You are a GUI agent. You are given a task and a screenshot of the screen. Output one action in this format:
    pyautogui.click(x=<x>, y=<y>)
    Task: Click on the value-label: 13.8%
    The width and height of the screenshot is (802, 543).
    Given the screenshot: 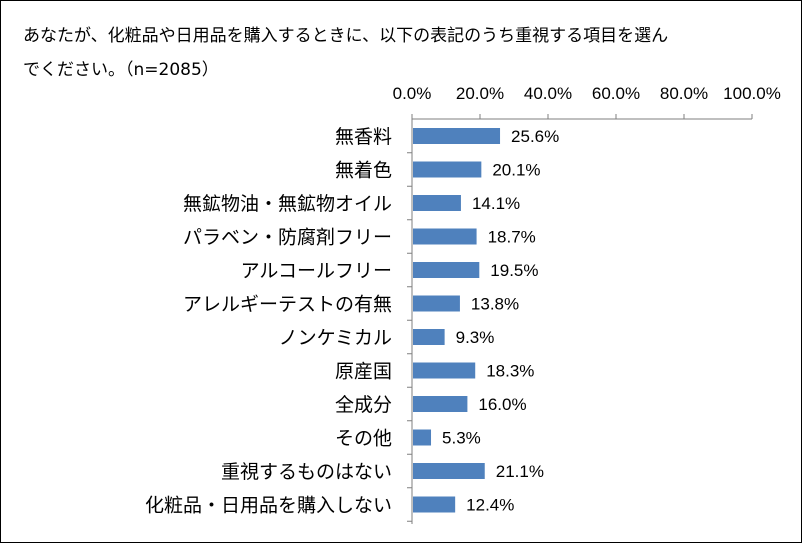 What is the action you would take?
    pyautogui.click(x=495, y=304)
    